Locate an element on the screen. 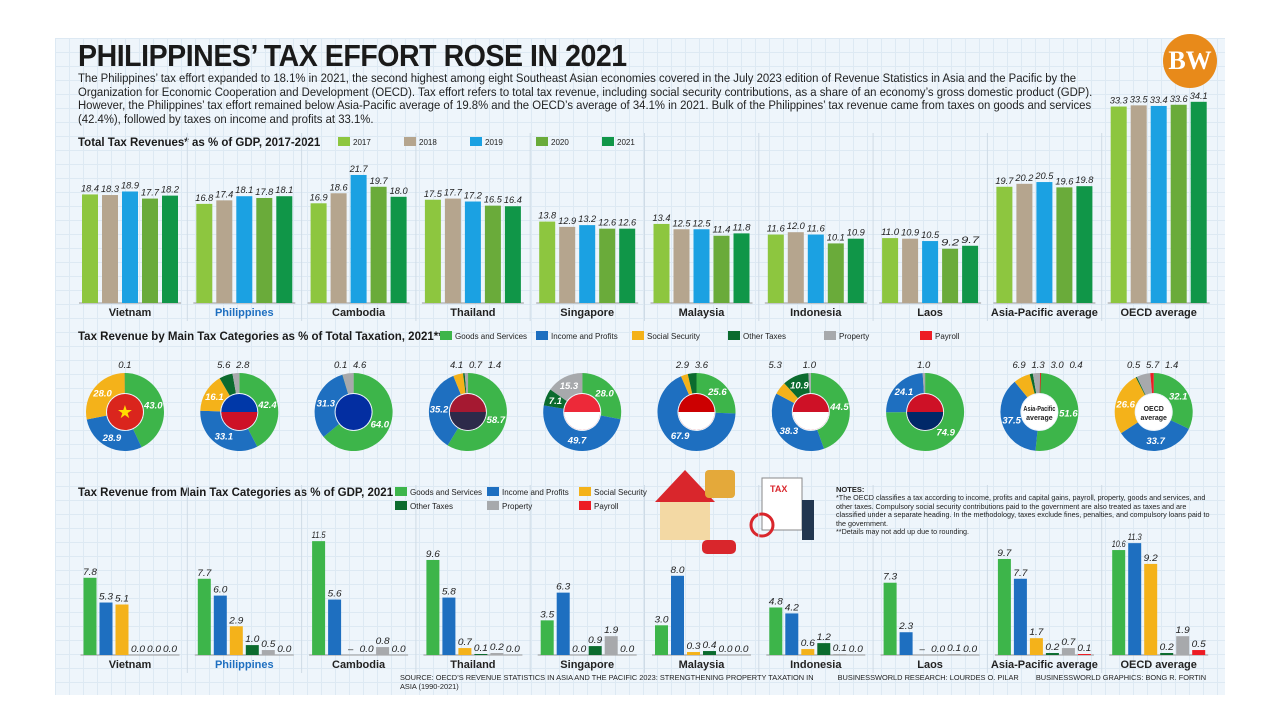 The image size is (1280, 720). donut-value-label: 3.0 is located at coordinates (1057, 365).